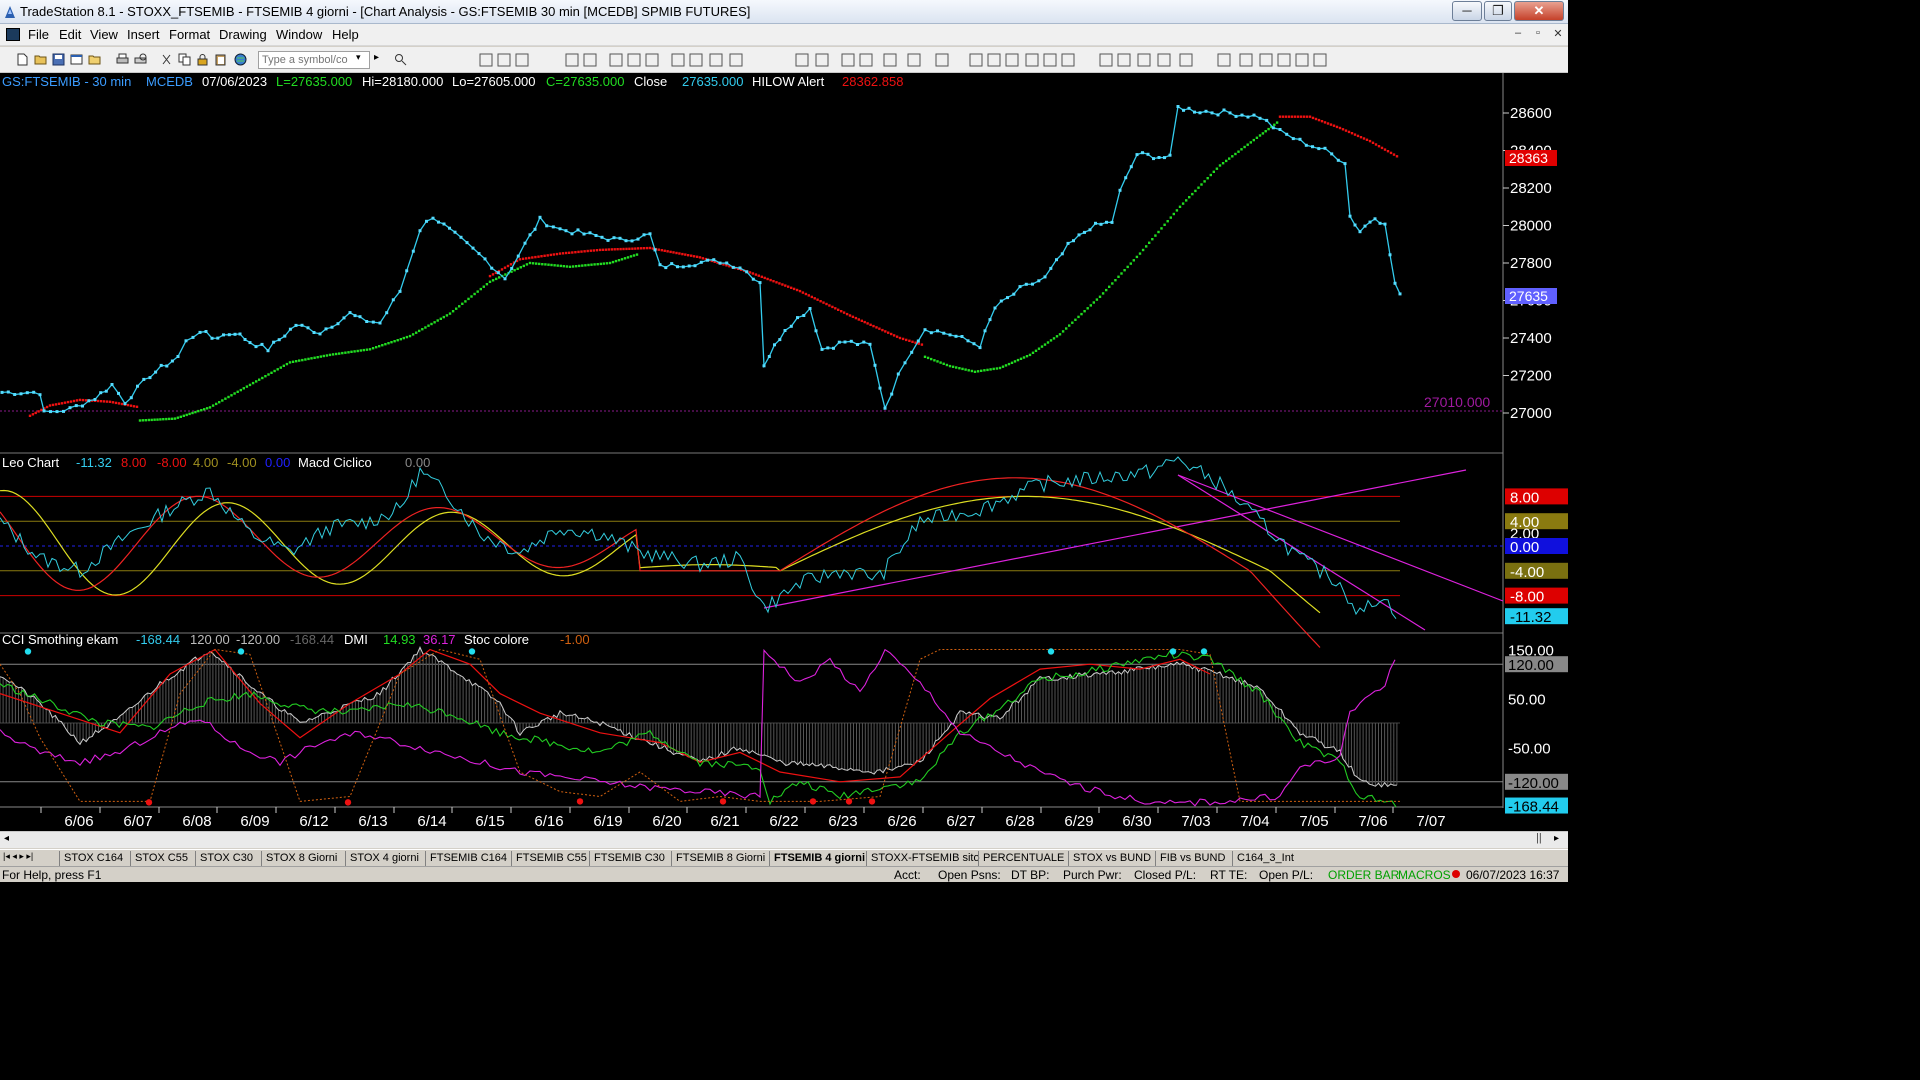 The image size is (1920, 1080). What do you see at coordinates (629, 858) in the screenshot?
I see `tab-item: FTSEMIB C30` at bounding box center [629, 858].